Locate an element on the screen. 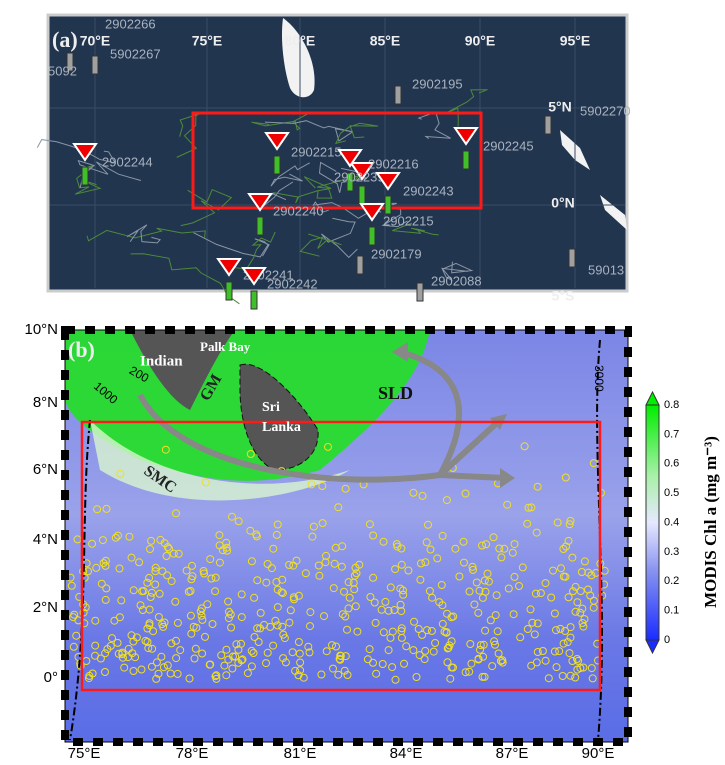 This screenshot has height=765, width=725. lat-label: 0°N is located at coordinates (563, 203).